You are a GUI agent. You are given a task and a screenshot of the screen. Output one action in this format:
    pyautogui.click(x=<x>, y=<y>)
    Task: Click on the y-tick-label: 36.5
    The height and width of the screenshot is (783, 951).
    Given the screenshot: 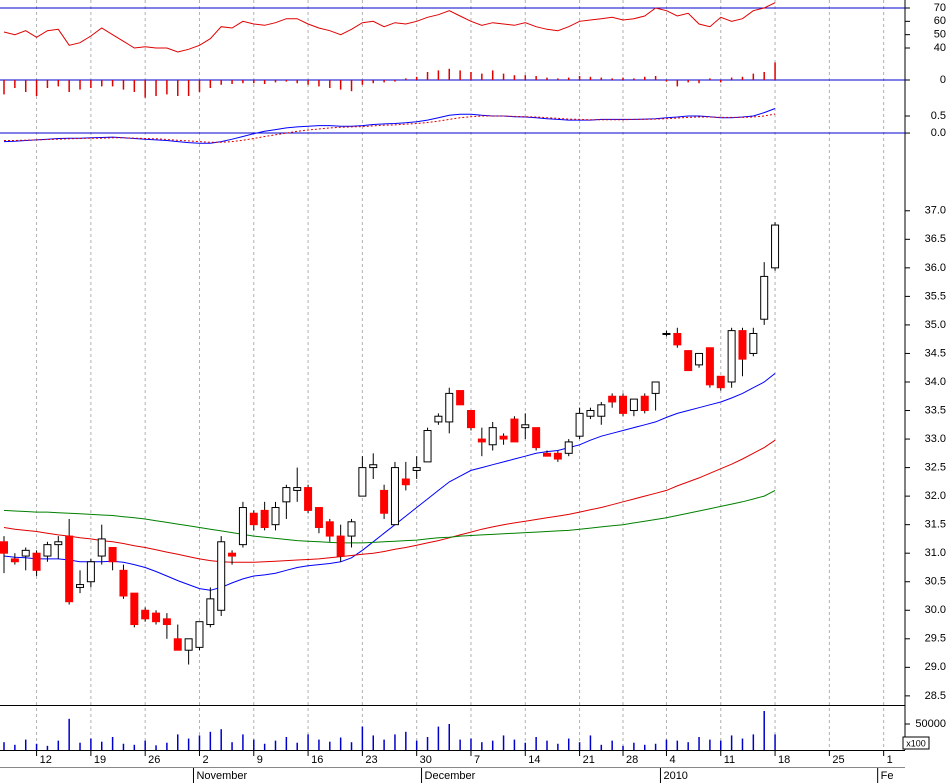 What is the action you would take?
    pyautogui.click(x=935, y=239)
    